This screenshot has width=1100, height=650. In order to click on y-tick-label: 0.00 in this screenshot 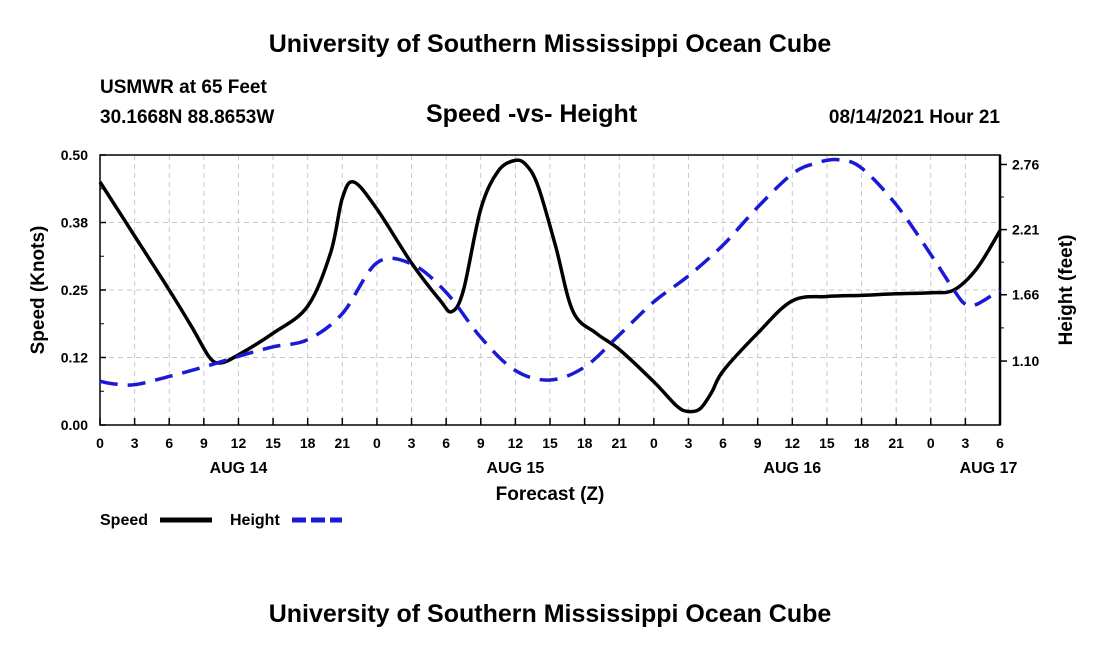, I will do `click(74, 425)`.